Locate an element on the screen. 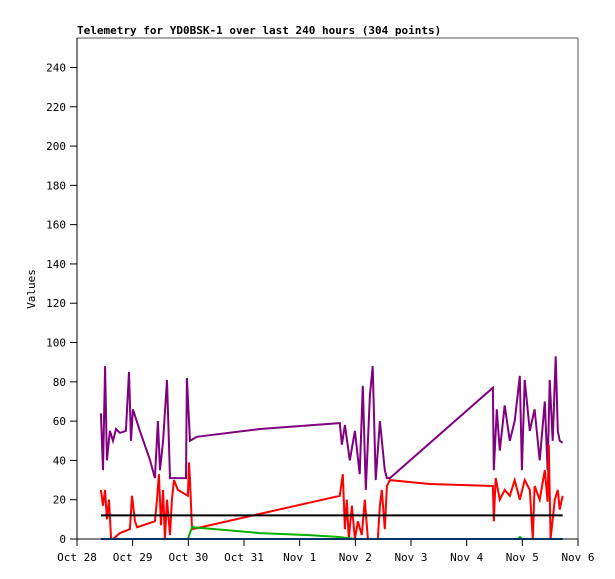 This screenshot has width=615, height=579. y-tick-label: 120 is located at coordinates (56, 303).